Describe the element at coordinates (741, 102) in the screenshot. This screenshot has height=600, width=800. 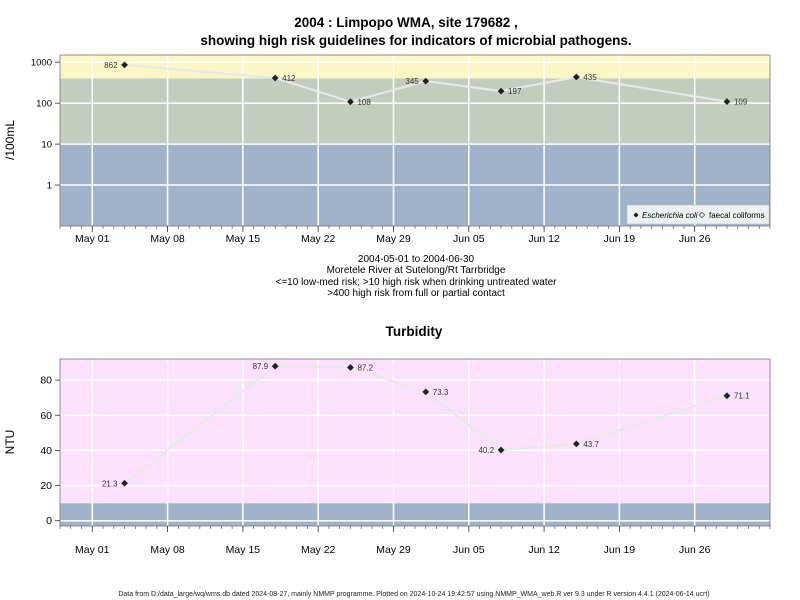
I see `data-label: 109` at that location.